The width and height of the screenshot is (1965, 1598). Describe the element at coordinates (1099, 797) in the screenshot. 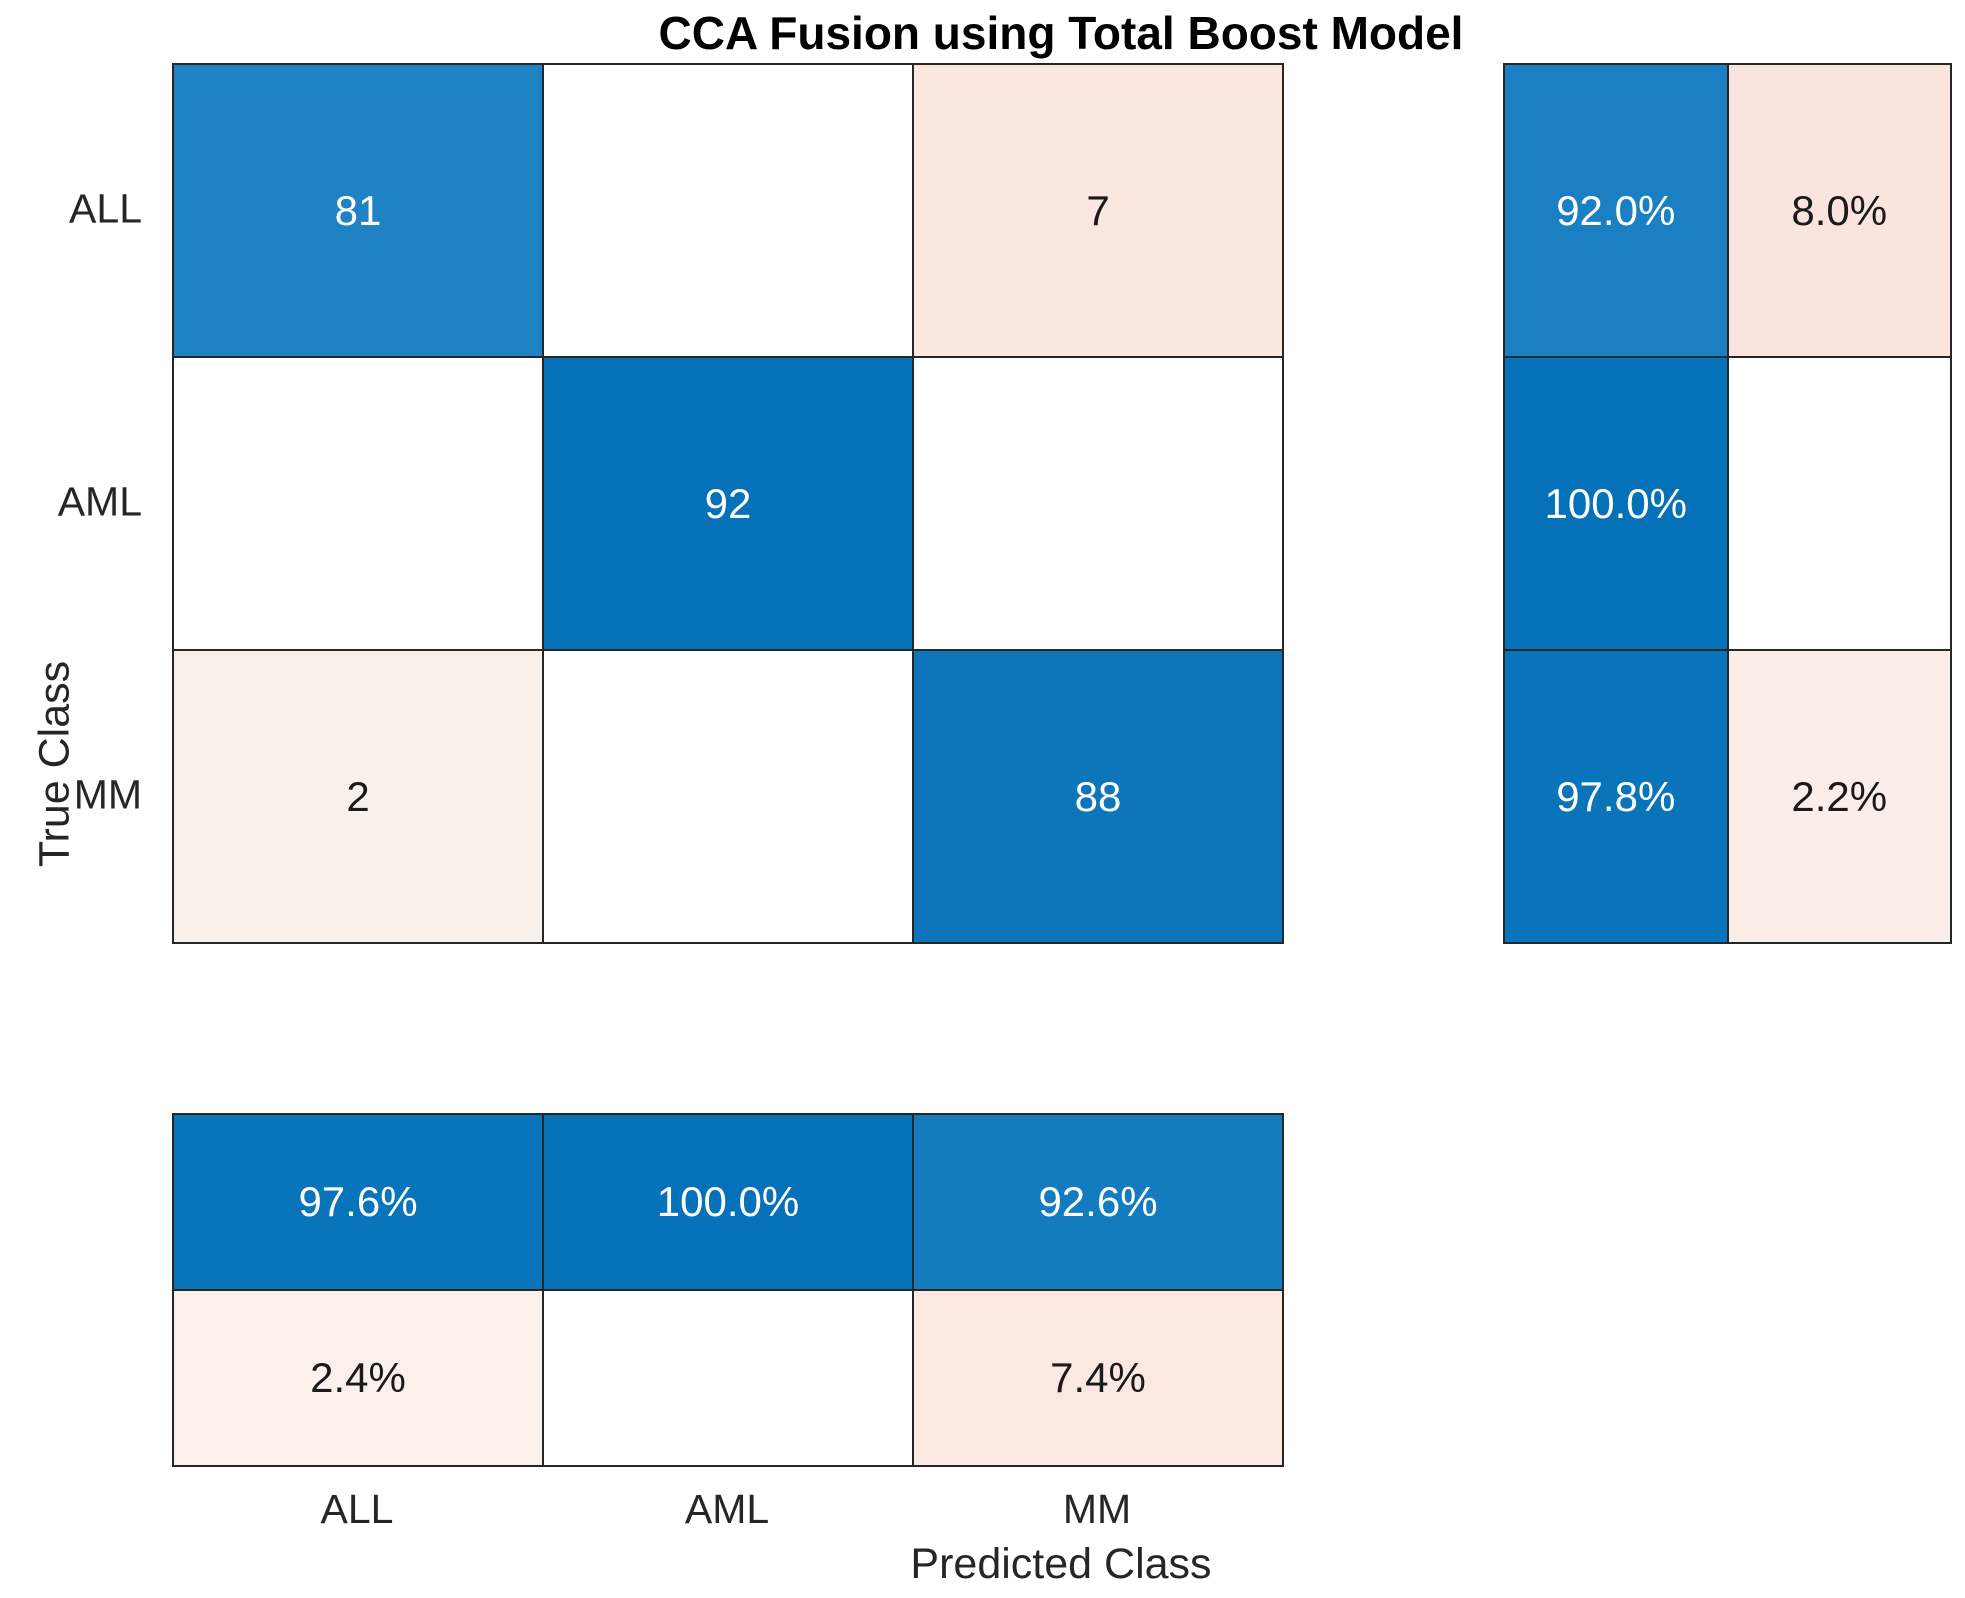

I see `matrix-cell-r3c3: 88` at that location.